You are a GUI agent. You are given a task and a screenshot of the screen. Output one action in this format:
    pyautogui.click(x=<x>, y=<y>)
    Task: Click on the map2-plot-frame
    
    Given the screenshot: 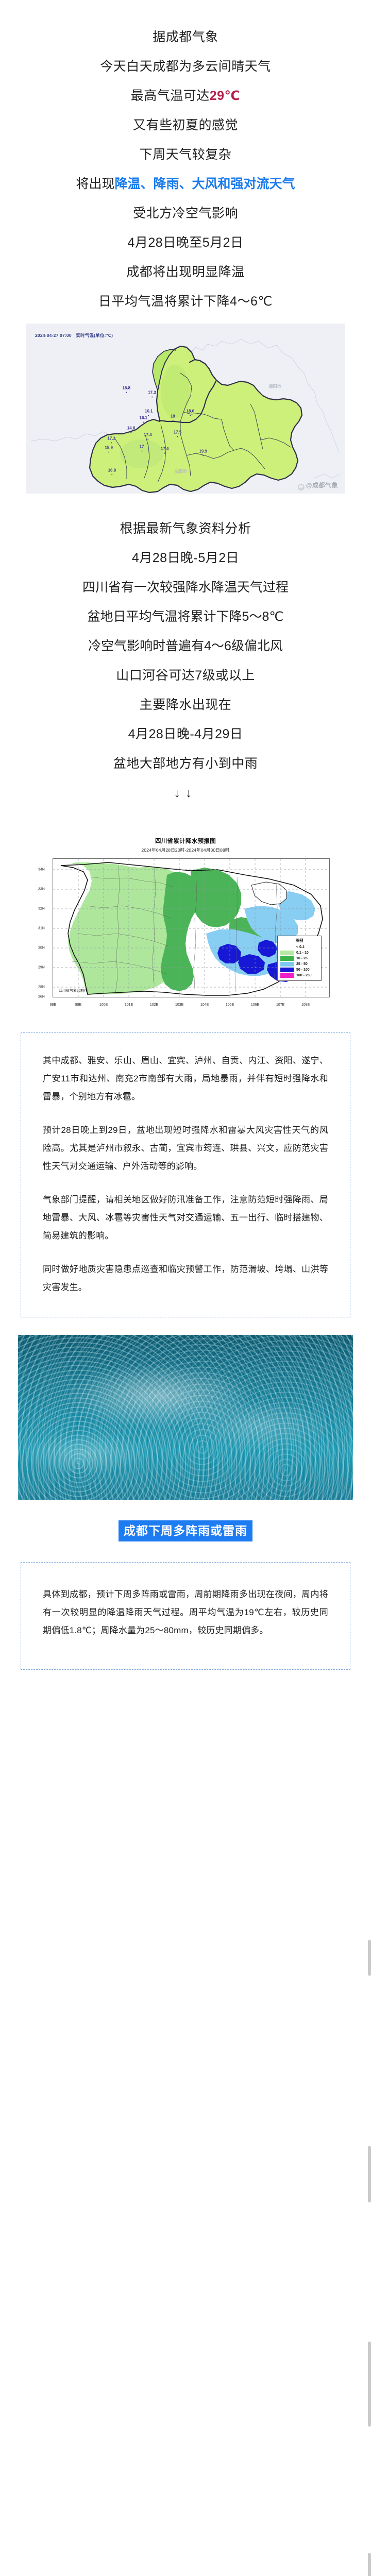 What is the action you would take?
    pyautogui.click(x=191, y=927)
    